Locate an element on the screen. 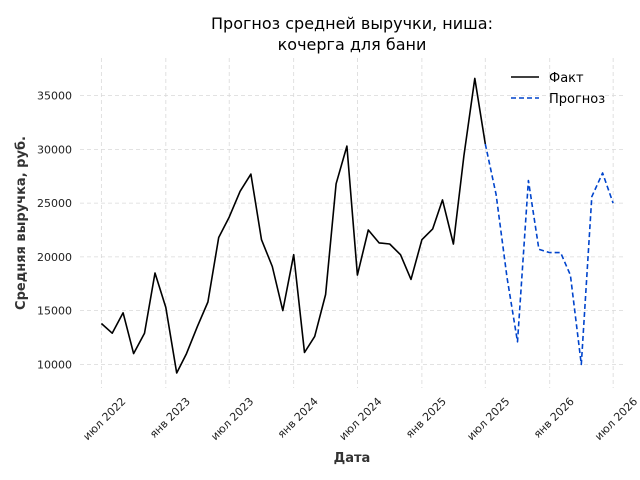 This screenshot has width=640, height=480. y-axis-label: Средняя выручка, руб. is located at coordinates (21, 223).